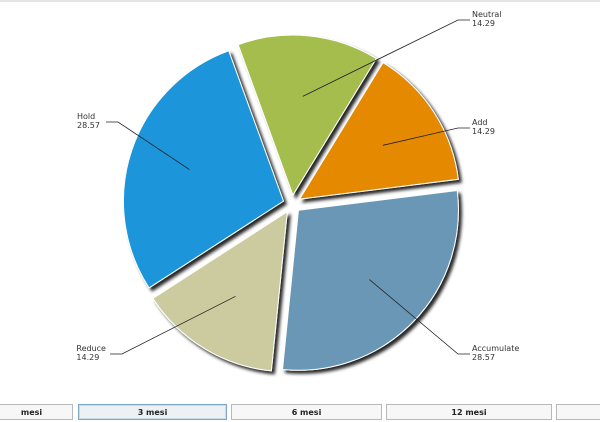 The width and height of the screenshot is (600, 422). I want to click on slice-value-reduce: 14.29, so click(87, 357).